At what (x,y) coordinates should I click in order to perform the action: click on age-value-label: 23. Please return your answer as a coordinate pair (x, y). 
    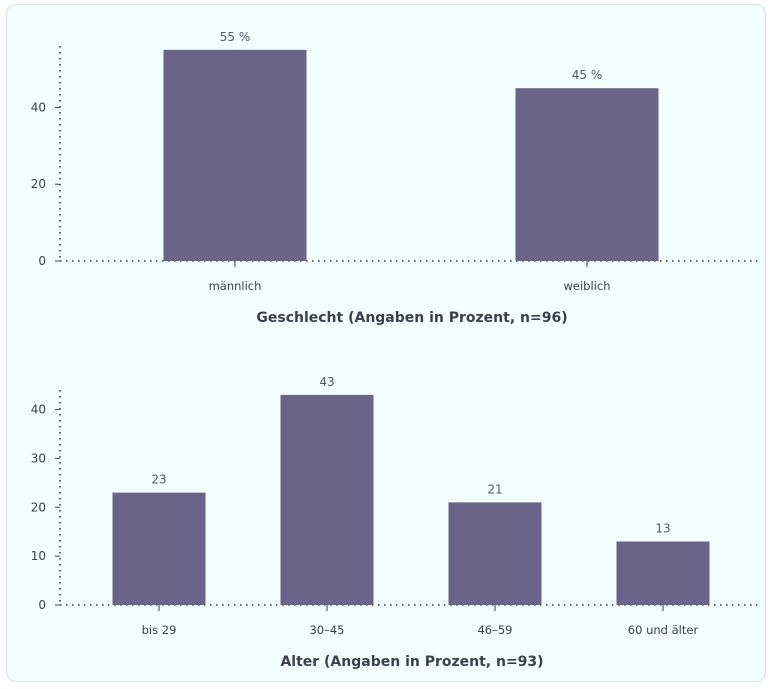
    Looking at the image, I should click on (158, 480).